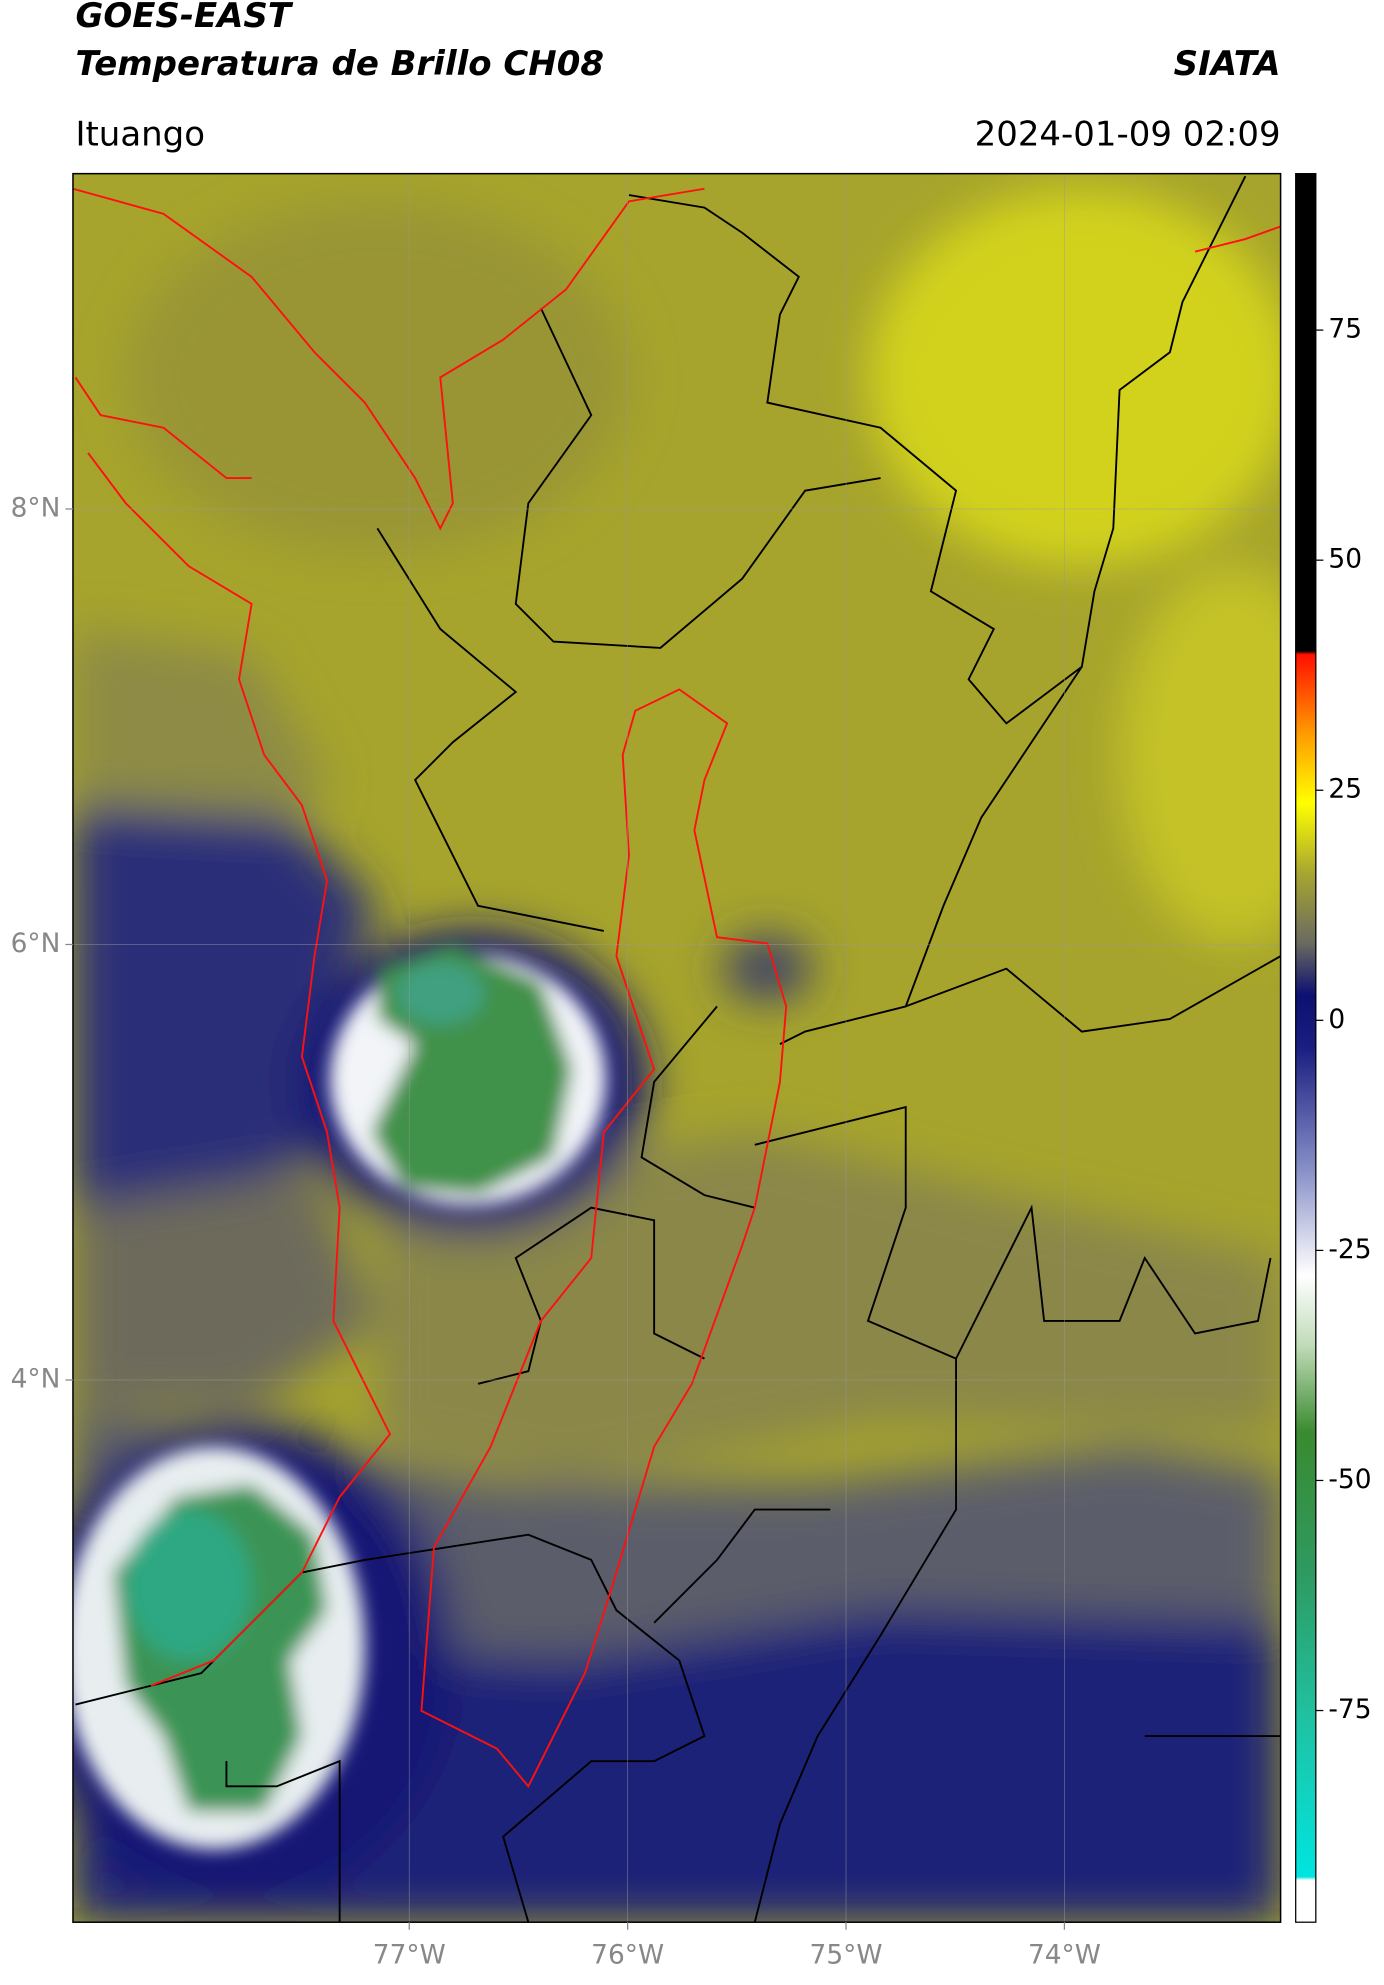  What do you see at coordinates (140, 134) in the screenshot?
I see `location: Ituango` at bounding box center [140, 134].